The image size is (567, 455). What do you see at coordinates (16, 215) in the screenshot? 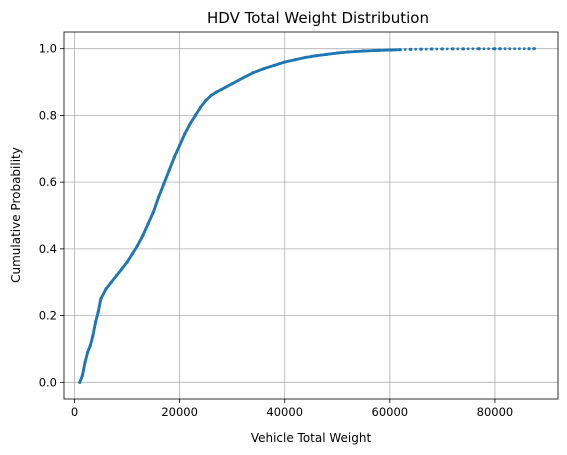
I see `y-axis-label: Cumulative Probability` at bounding box center [16, 215].